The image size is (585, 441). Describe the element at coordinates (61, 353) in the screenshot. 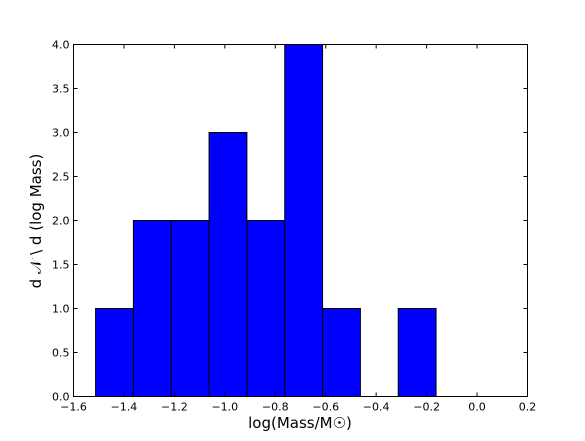

I see `y-tick-label-1: 0.5` at that location.